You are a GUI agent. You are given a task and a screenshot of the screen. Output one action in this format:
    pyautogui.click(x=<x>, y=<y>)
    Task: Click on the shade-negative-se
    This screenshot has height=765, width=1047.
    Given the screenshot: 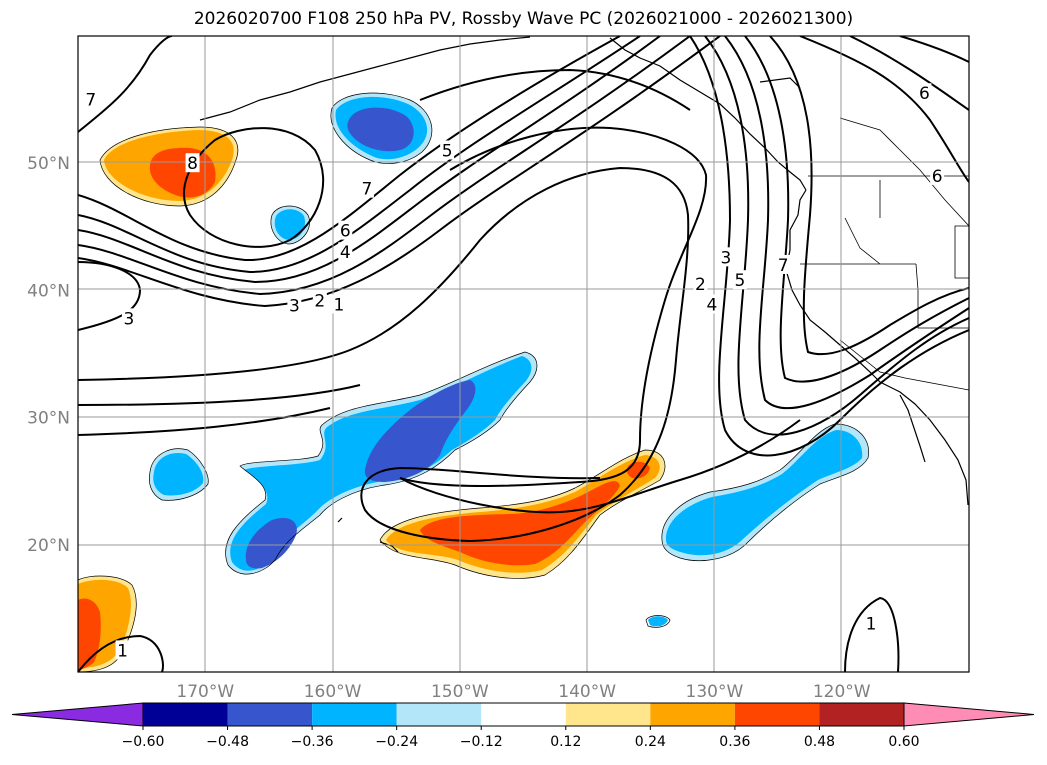 What is the action you would take?
    pyautogui.click(x=764, y=493)
    